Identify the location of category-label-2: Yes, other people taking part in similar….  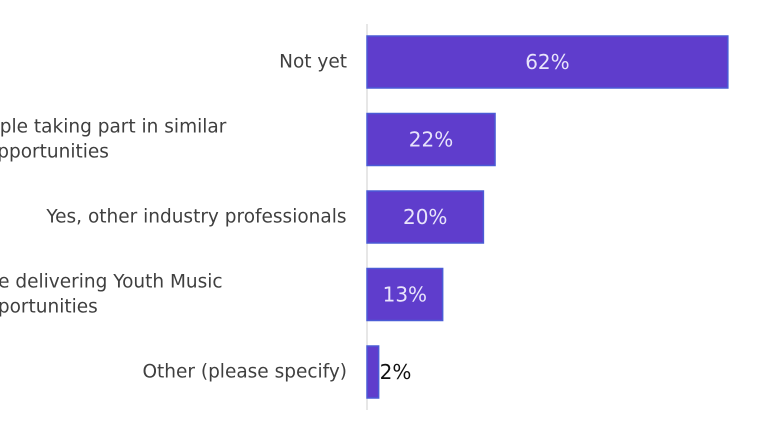
(113, 140).